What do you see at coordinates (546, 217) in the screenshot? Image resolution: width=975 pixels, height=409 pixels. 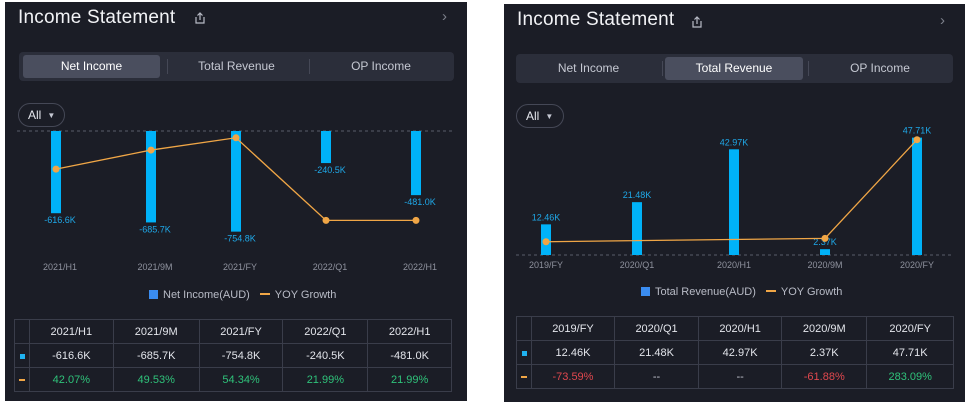 I see `bar-value-label: 12.46K` at bounding box center [546, 217].